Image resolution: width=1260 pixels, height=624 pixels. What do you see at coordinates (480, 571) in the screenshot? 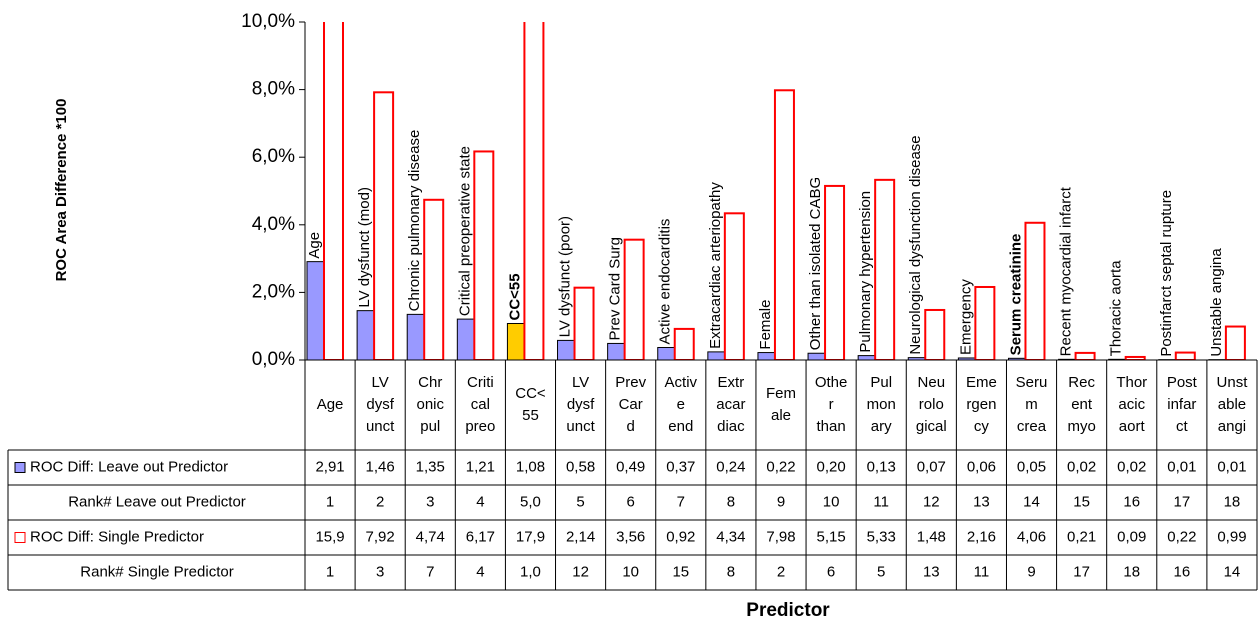
I see `table-cell: 4` at bounding box center [480, 571].